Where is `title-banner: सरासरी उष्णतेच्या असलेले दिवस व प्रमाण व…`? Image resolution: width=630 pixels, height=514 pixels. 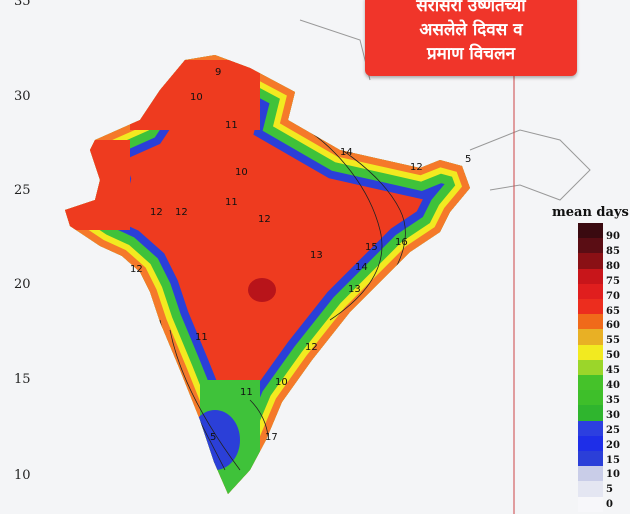
title-banner: सरासरी उष्णतेच्या असलेले दिवस व प्रमाण व… is located at coordinates (471, 38).